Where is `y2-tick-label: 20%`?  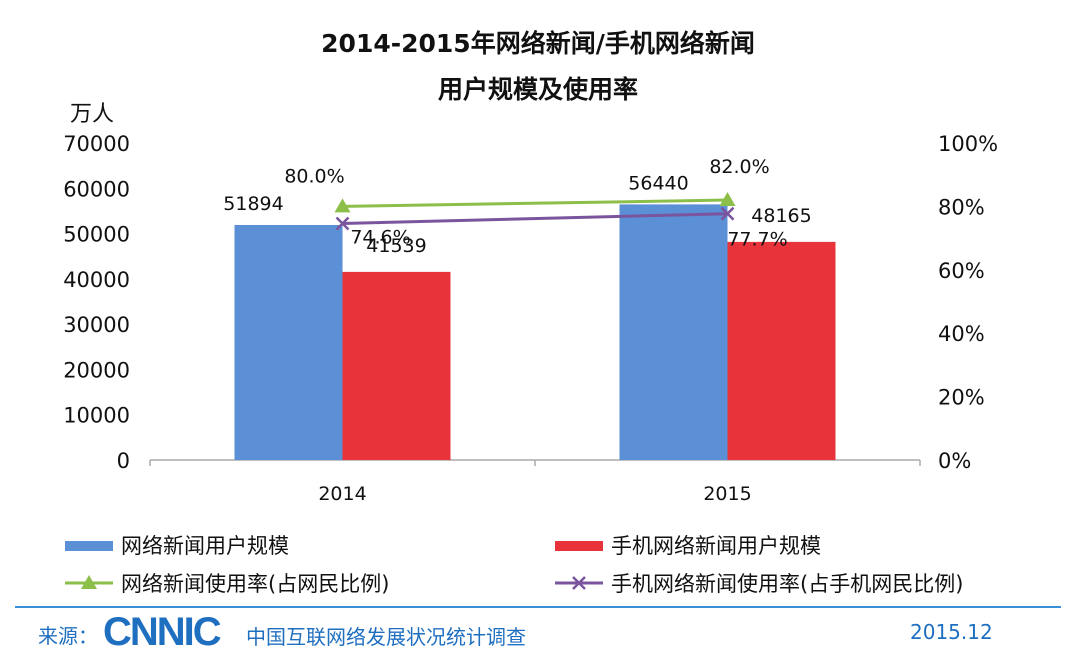 y2-tick-label: 20% is located at coordinates (961, 398).